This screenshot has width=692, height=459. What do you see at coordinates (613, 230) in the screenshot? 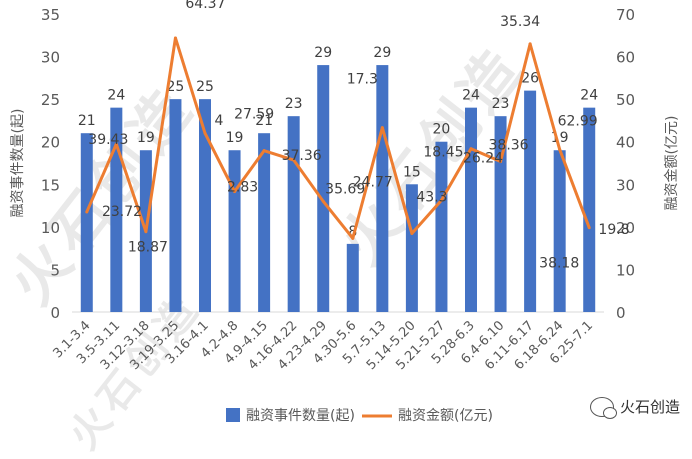
I see `line-data-label: 19.8` at bounding box center [613, 230].